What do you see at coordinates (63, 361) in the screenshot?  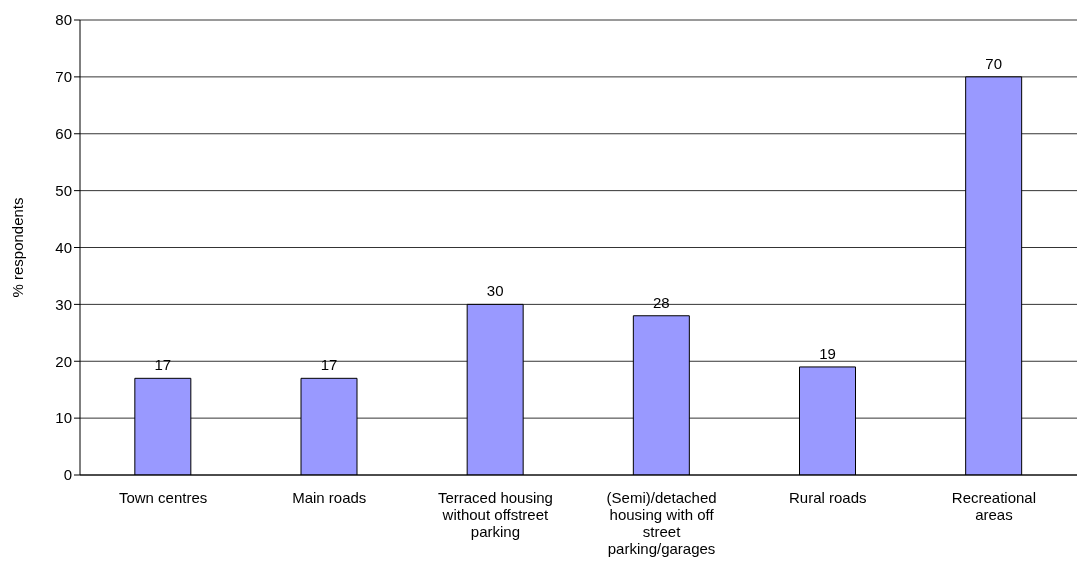 I see `y-tick-label: 20` at bounding box center [63, 361].